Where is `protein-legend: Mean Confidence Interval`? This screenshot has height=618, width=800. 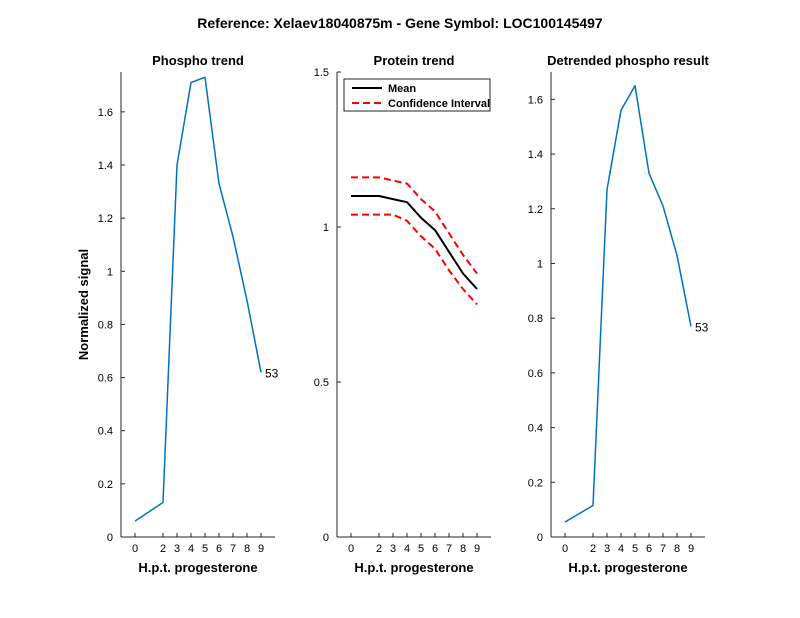 protein-legend: Mean Confidence Interval is located at coordinates (417, 95).